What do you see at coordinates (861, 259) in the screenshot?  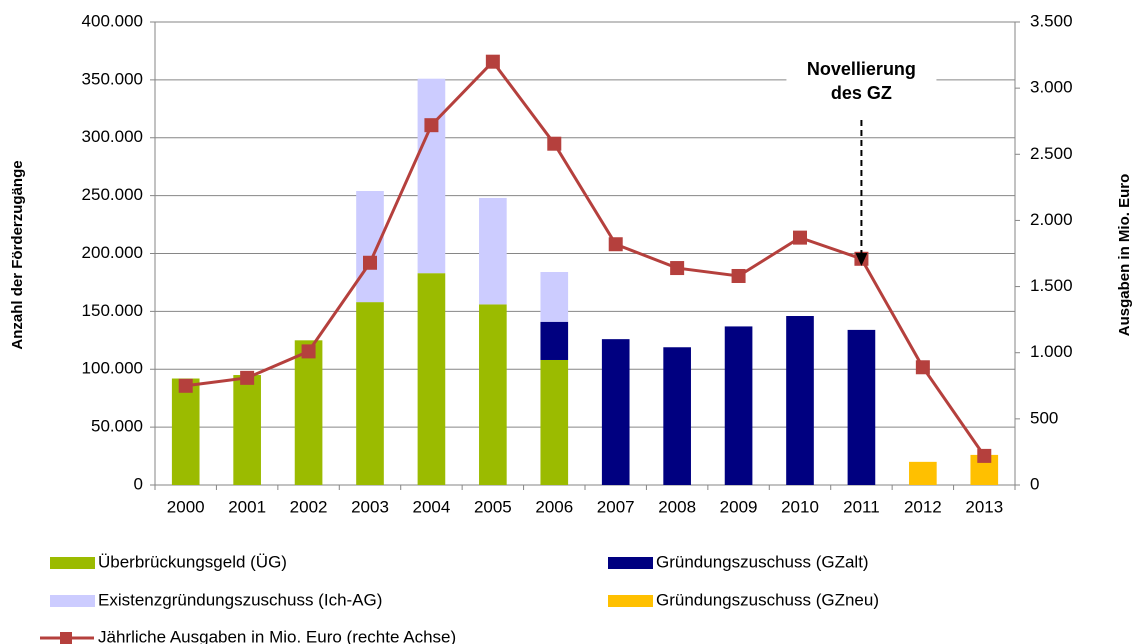 I see `annotation-arrowhead` at bounding box center [861, 259].